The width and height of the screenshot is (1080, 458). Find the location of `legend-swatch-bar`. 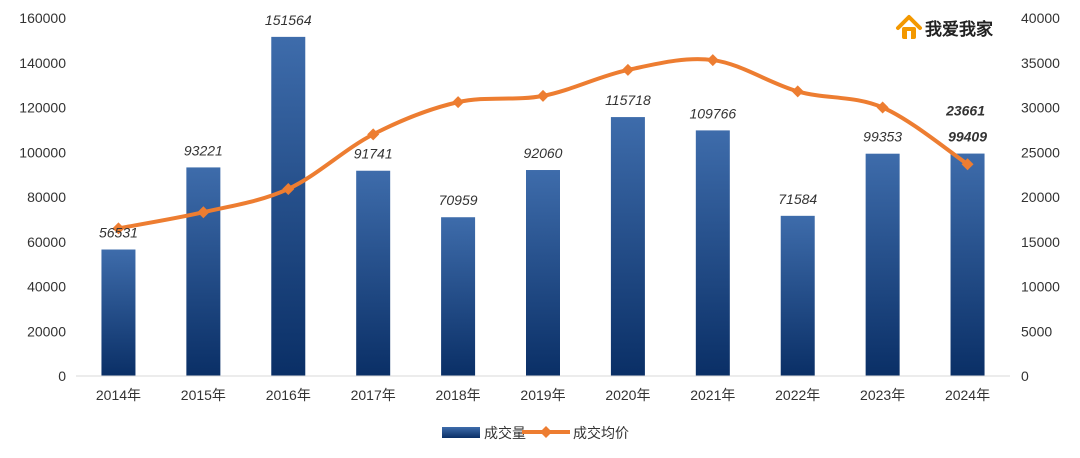

legend-swatch-bar is located at coordinates (461, 432).